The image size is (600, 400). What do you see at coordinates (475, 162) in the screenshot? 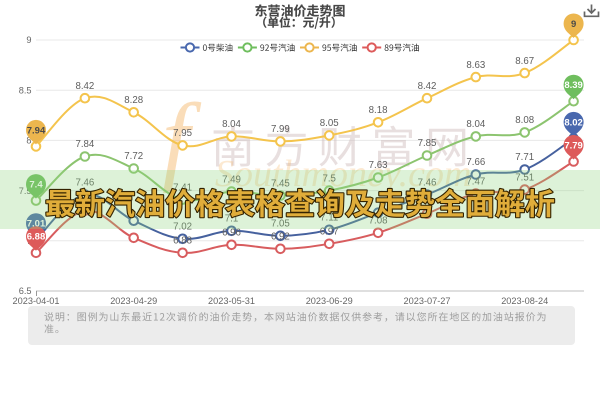
I see `svg-text: 7.66` at bounding box center [475, 162].